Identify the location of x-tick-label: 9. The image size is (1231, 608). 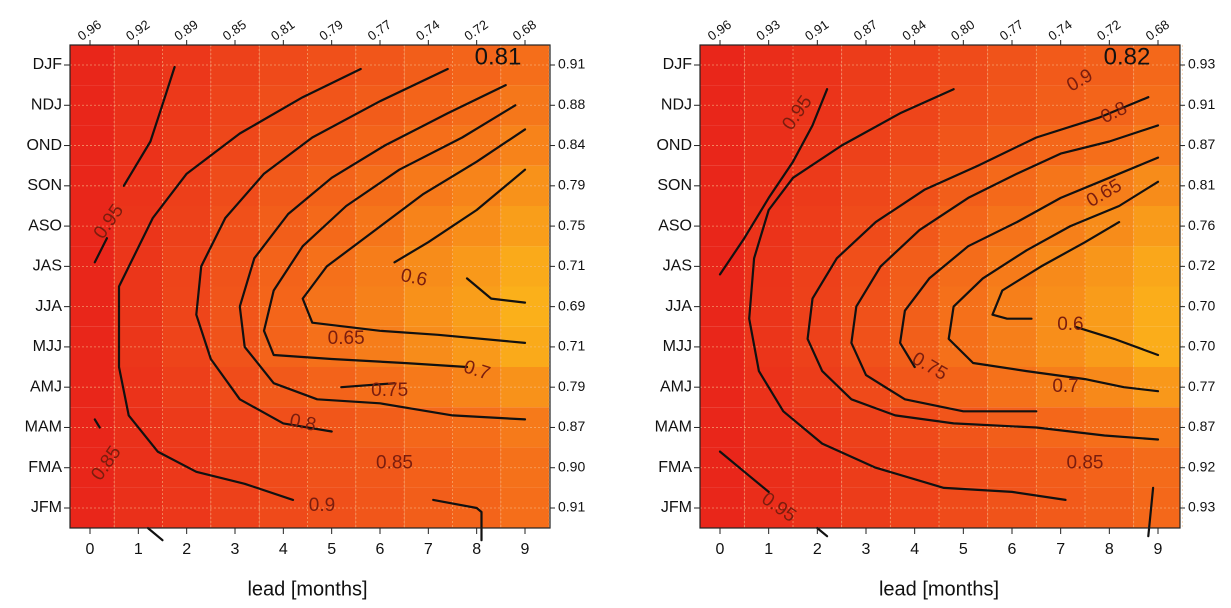
(525, 549).